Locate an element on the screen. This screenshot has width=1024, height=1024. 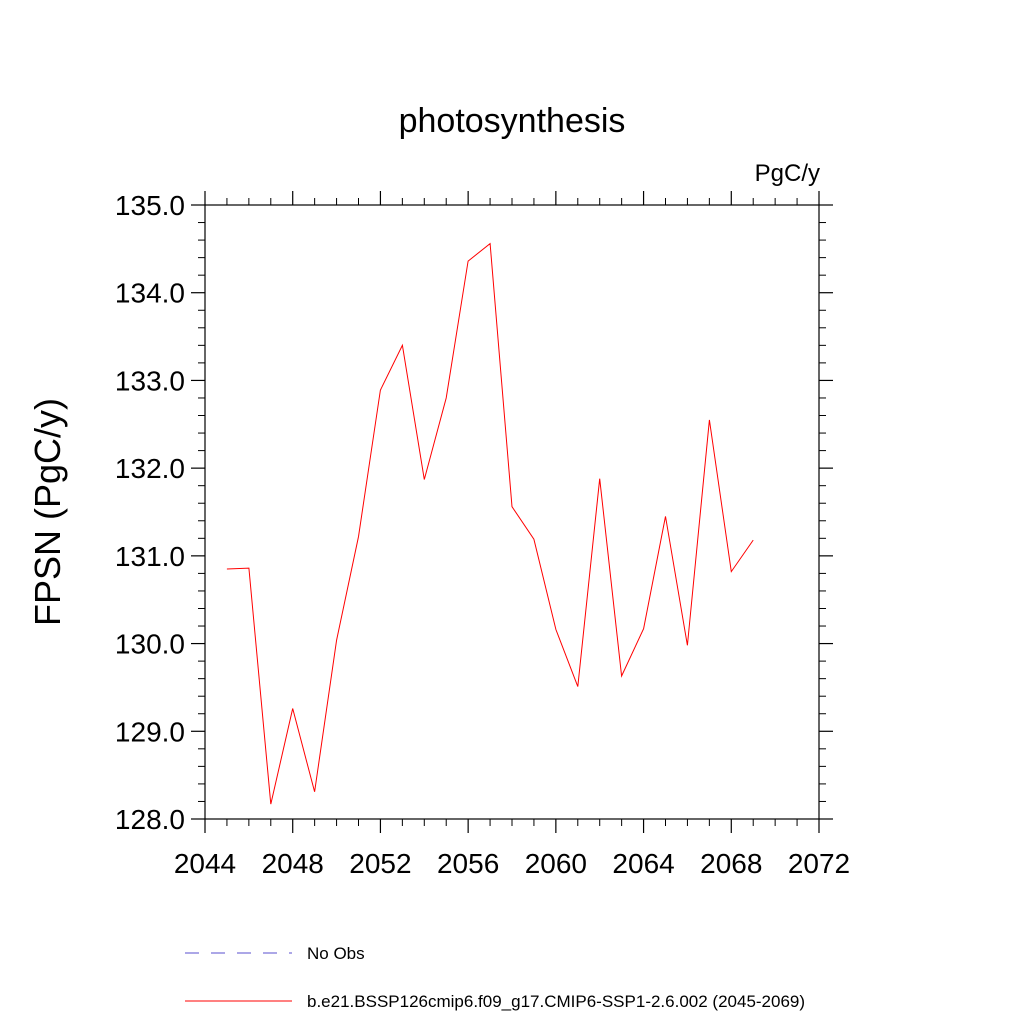
legend-label-no-obs: No Obs is located at coordinates (336, 953).